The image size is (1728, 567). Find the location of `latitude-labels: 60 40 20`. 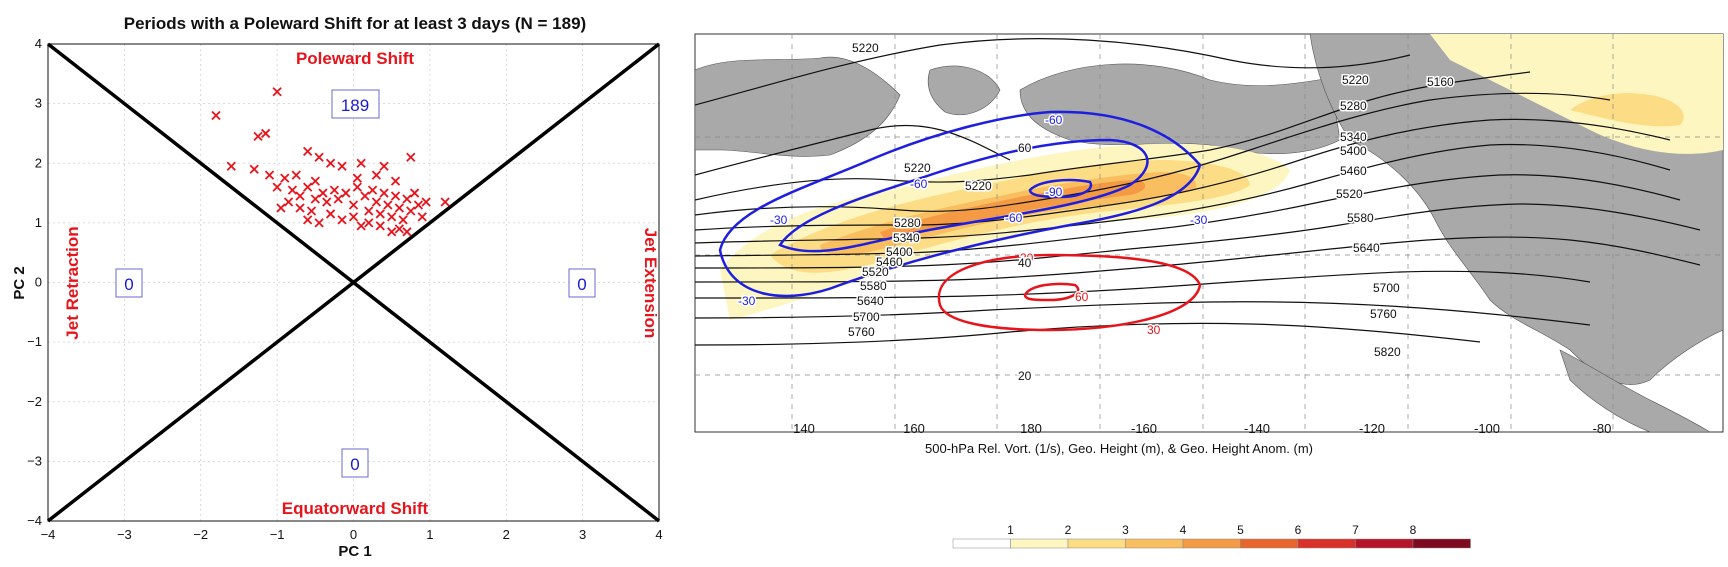

latitude-labels: 60 40 20 is located at coordinates (1025, 262).